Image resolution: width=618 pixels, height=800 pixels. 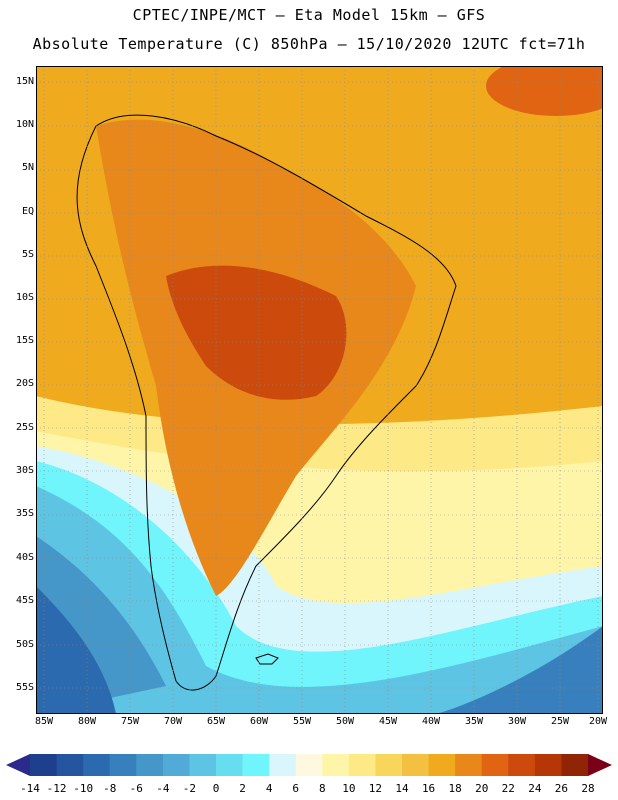 I want to click on field-south-blue3, so click(x=76, y=650).